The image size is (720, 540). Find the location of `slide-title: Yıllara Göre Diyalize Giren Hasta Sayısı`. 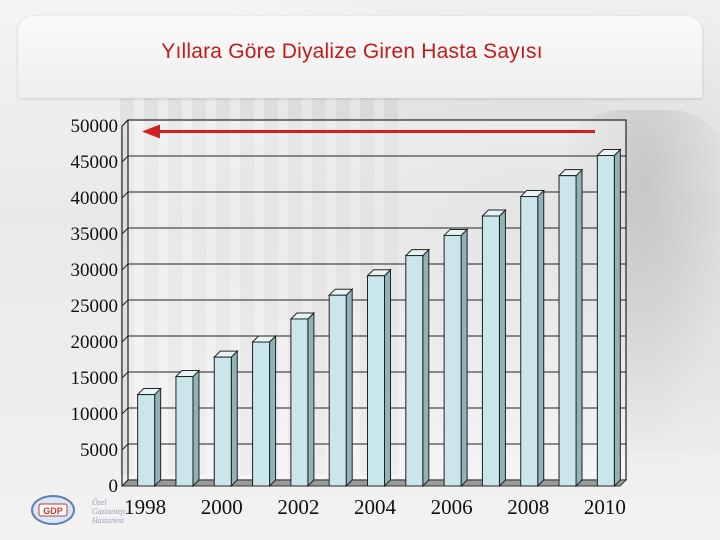

slide-title: Yıllara Göre Diyalize Giren Hasta Sayısı is located at coordinates (352, 51).